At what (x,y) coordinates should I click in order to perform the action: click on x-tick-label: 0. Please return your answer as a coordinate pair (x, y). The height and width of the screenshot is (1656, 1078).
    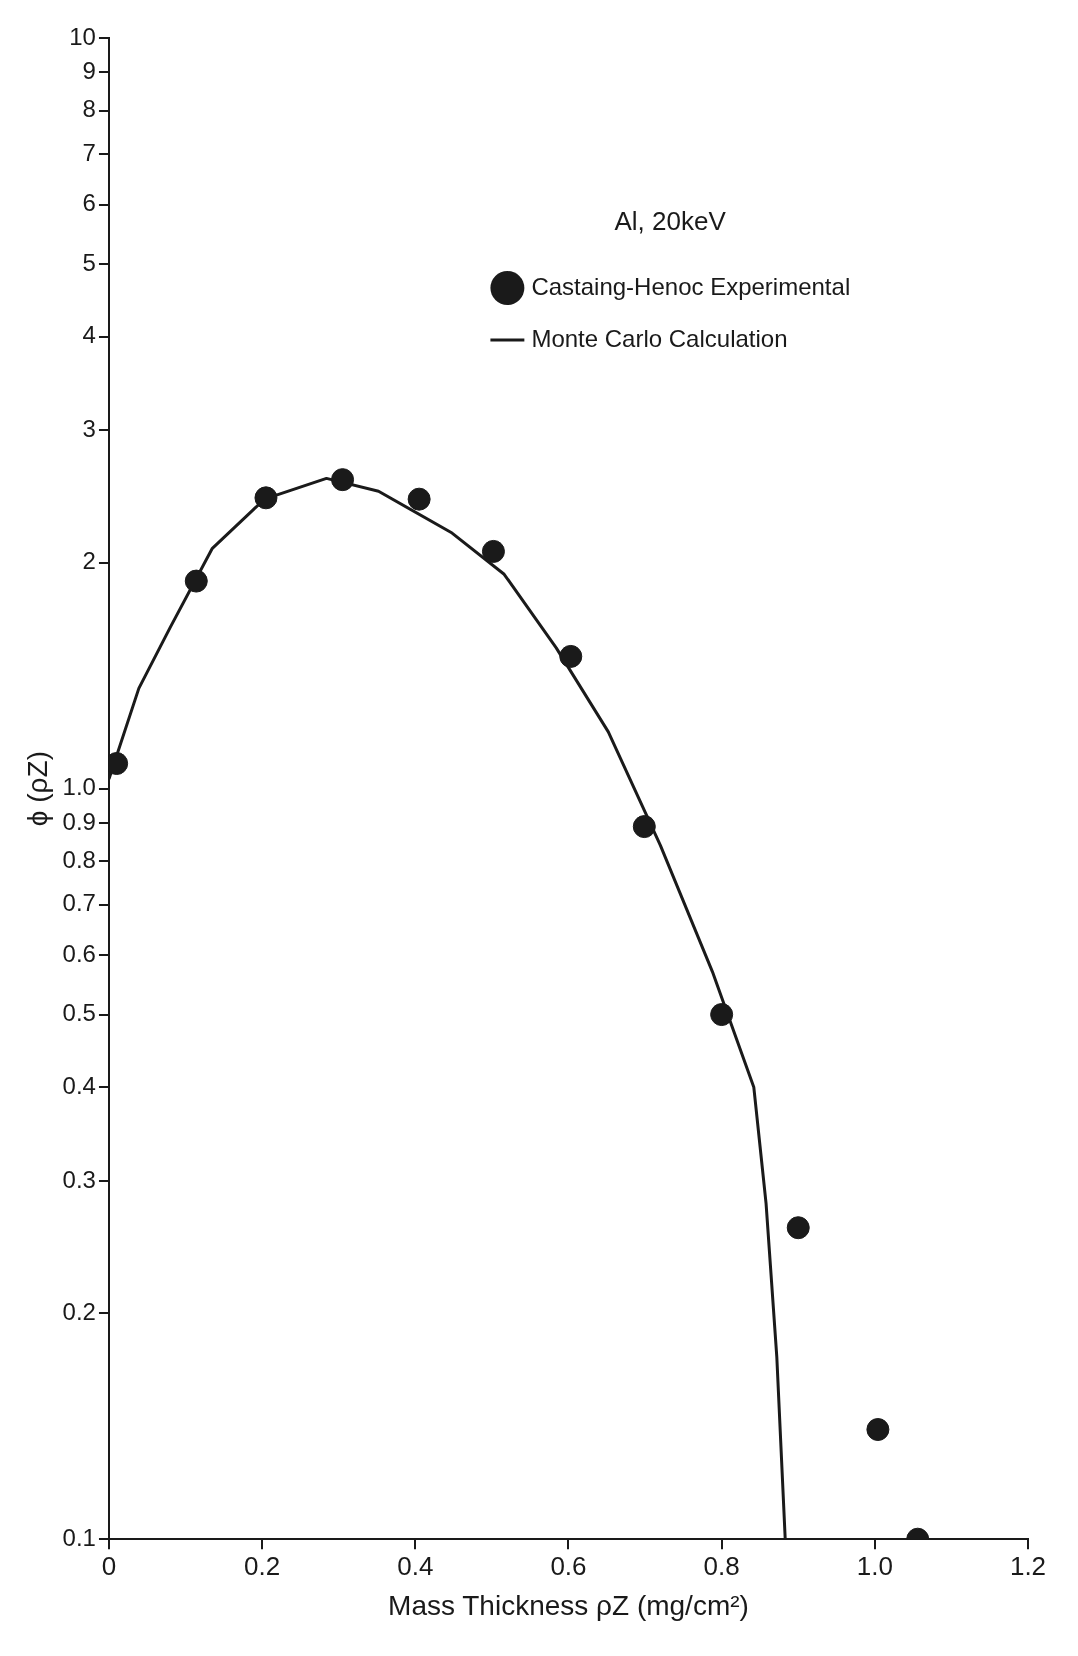
    Looking at the image, I should click on (109, 1565).